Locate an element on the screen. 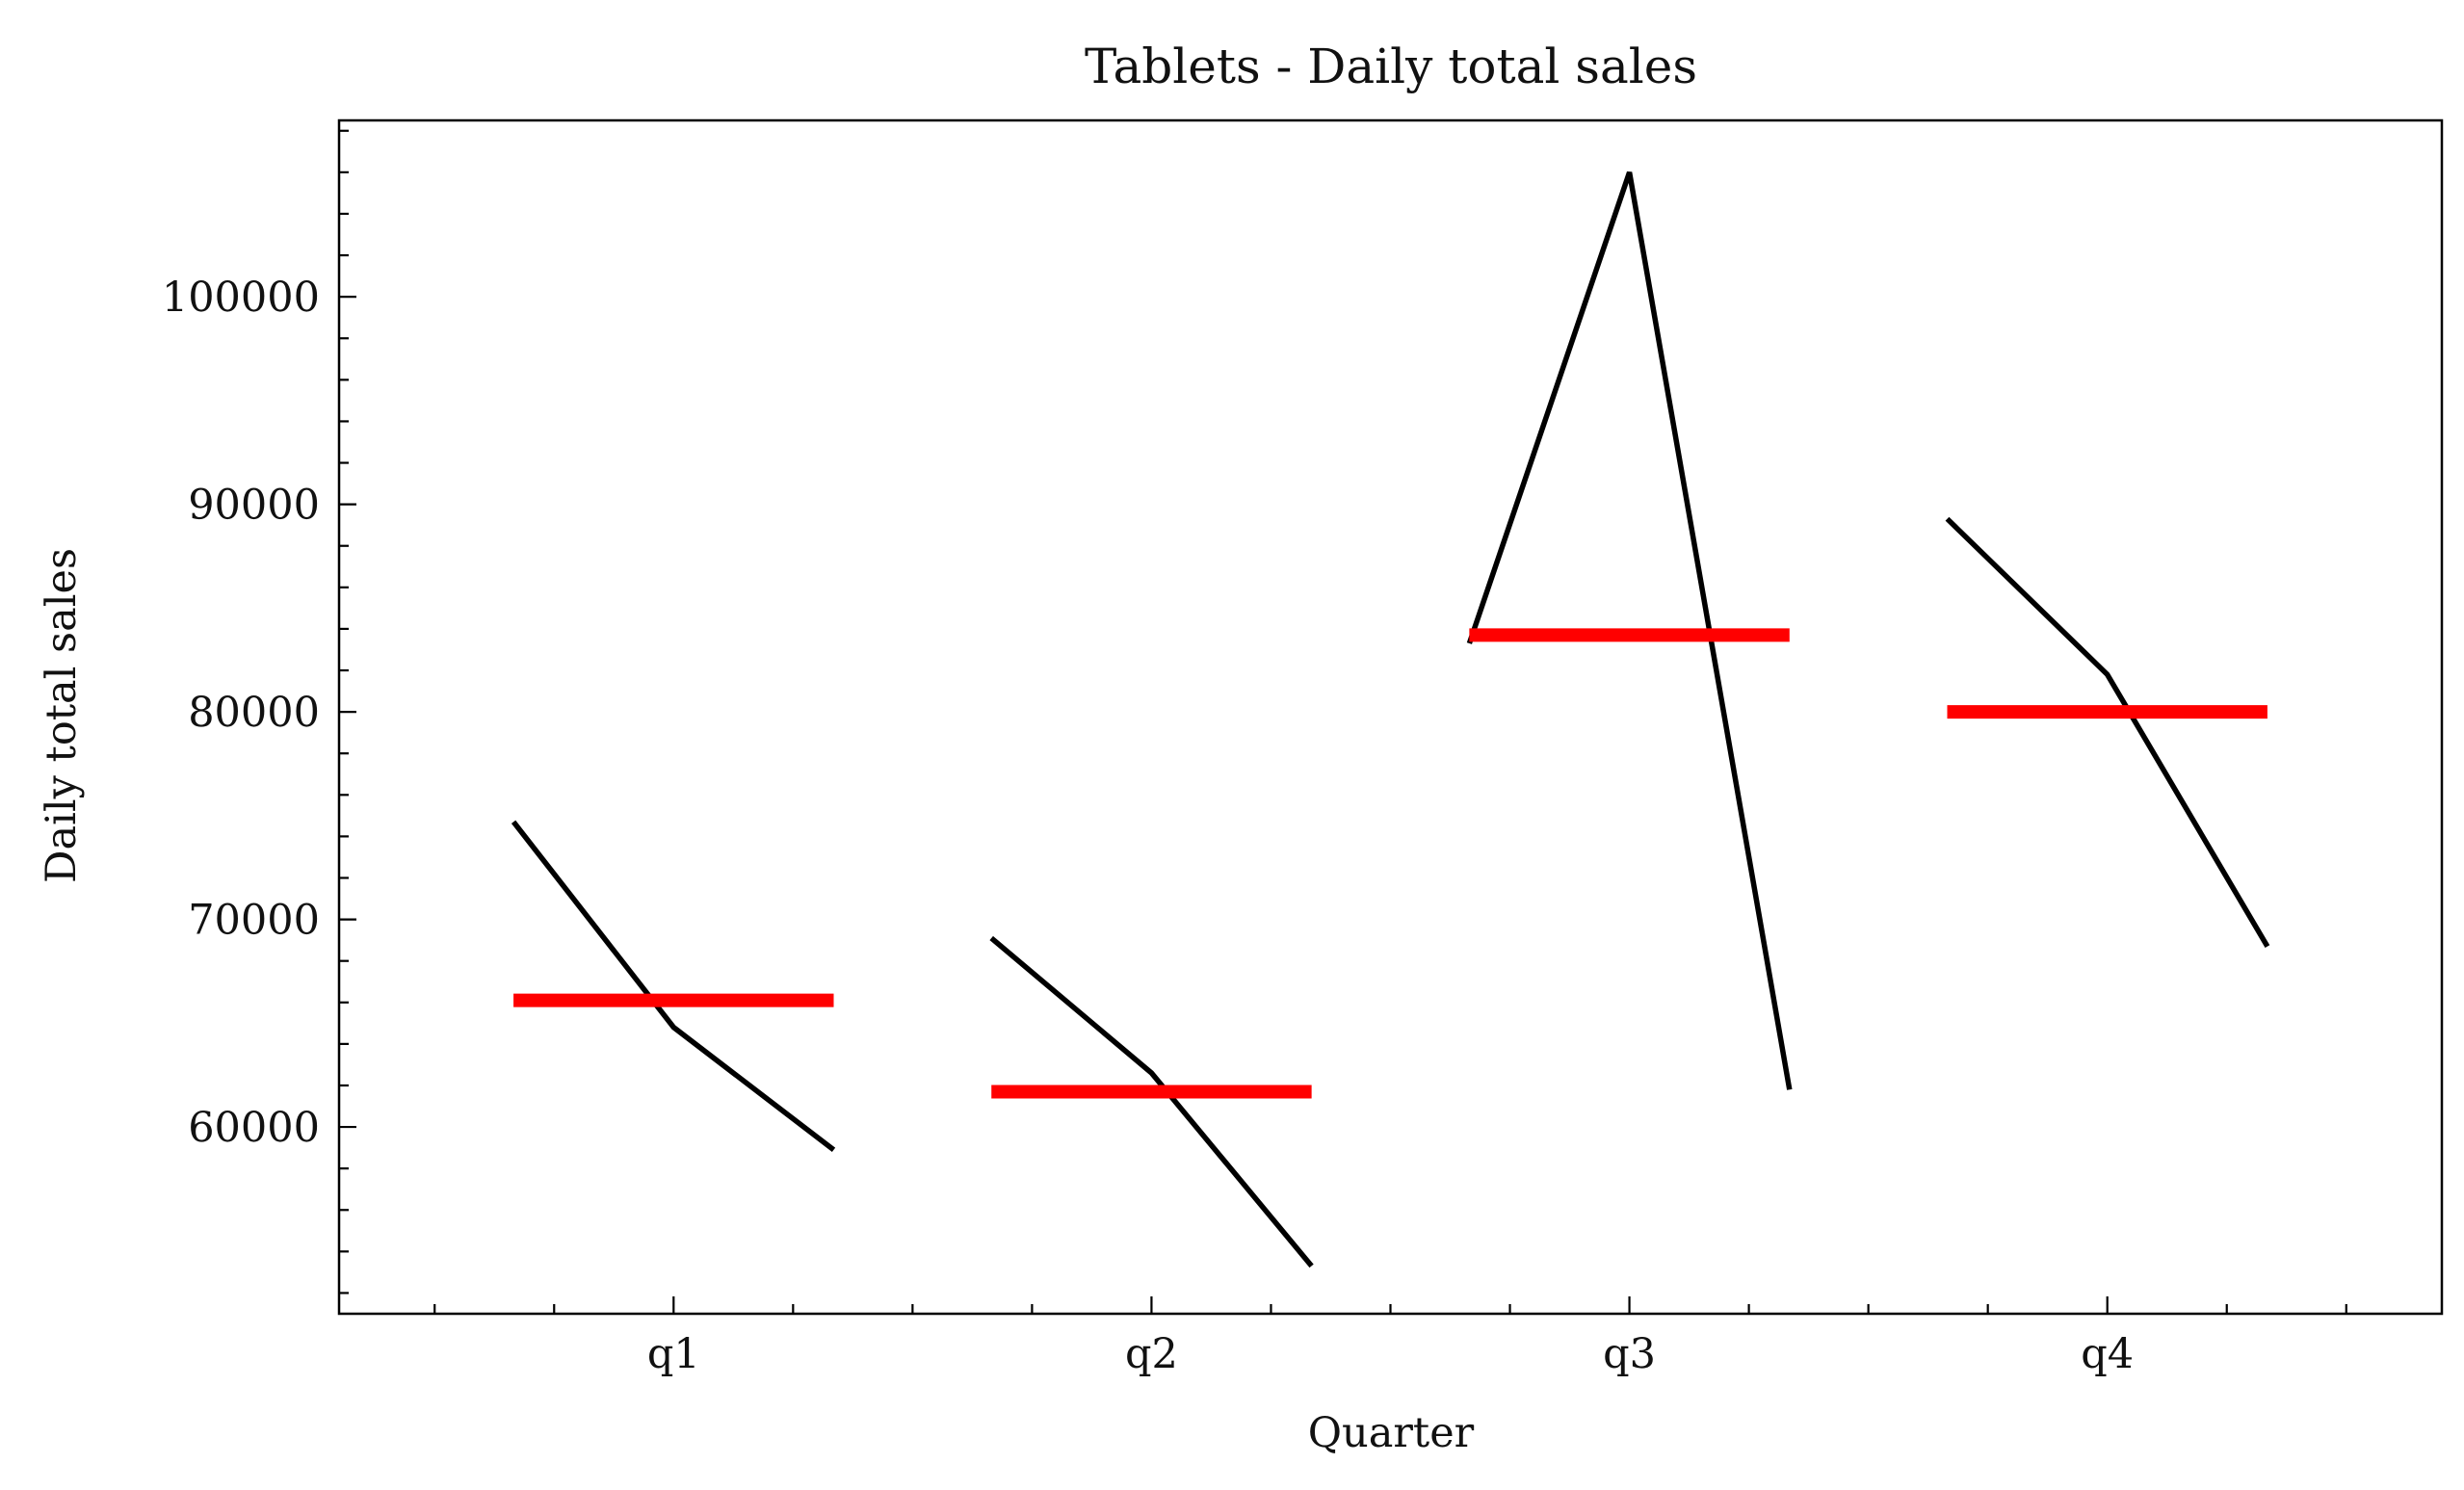 The width and height of the screenshot is (2464, 1490). y-axis: 60000 70000 80000 90000 100000 is located at coordinates (259, 711).